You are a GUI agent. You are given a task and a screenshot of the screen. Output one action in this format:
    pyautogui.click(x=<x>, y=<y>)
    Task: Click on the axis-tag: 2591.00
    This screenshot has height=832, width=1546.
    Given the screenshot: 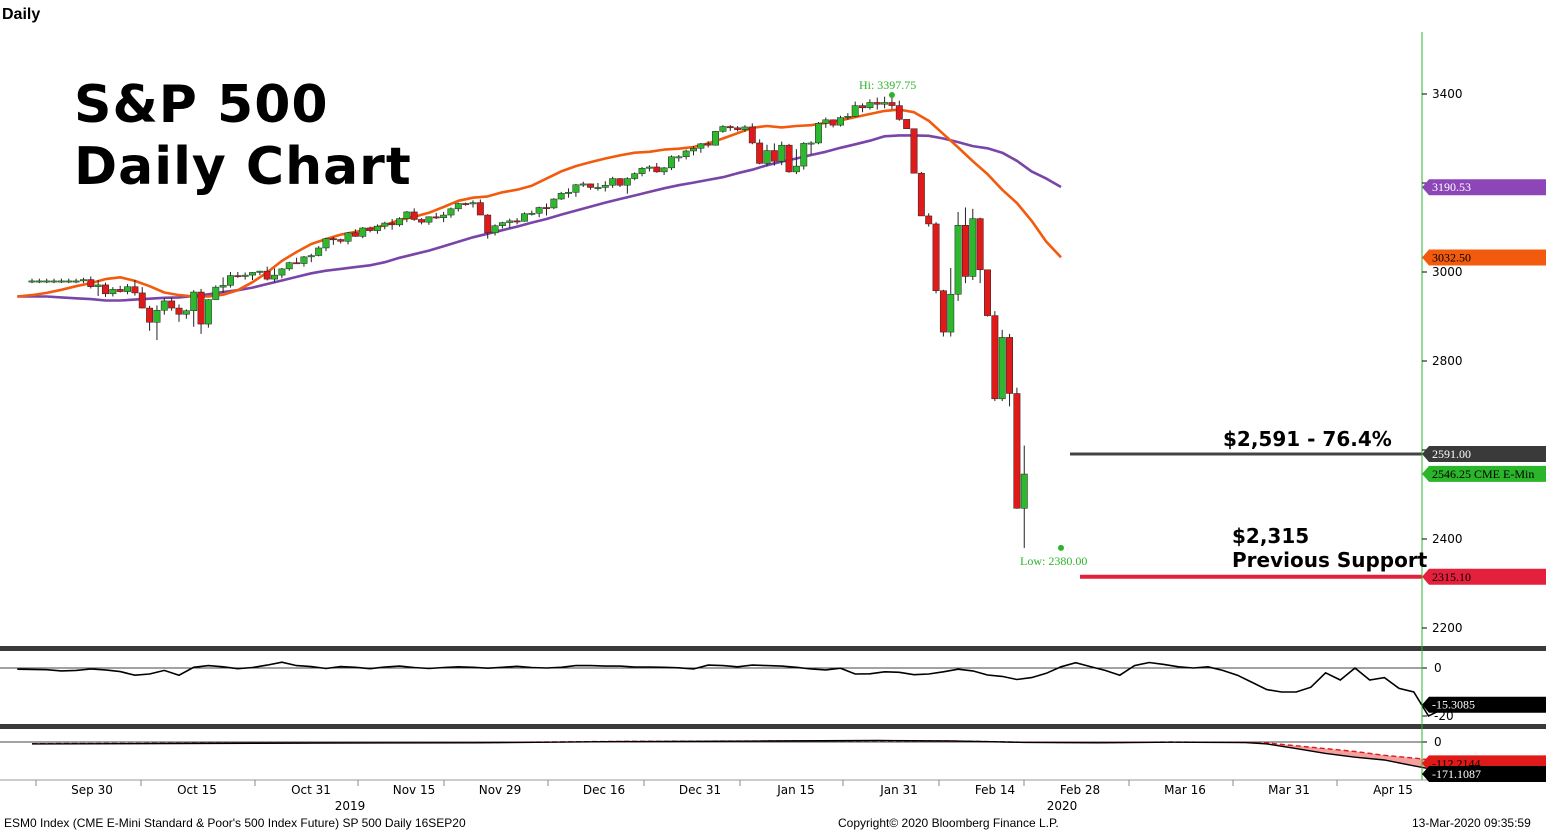 What is the action you would take?
    pyautogui.click(x=1484, y=454)
    